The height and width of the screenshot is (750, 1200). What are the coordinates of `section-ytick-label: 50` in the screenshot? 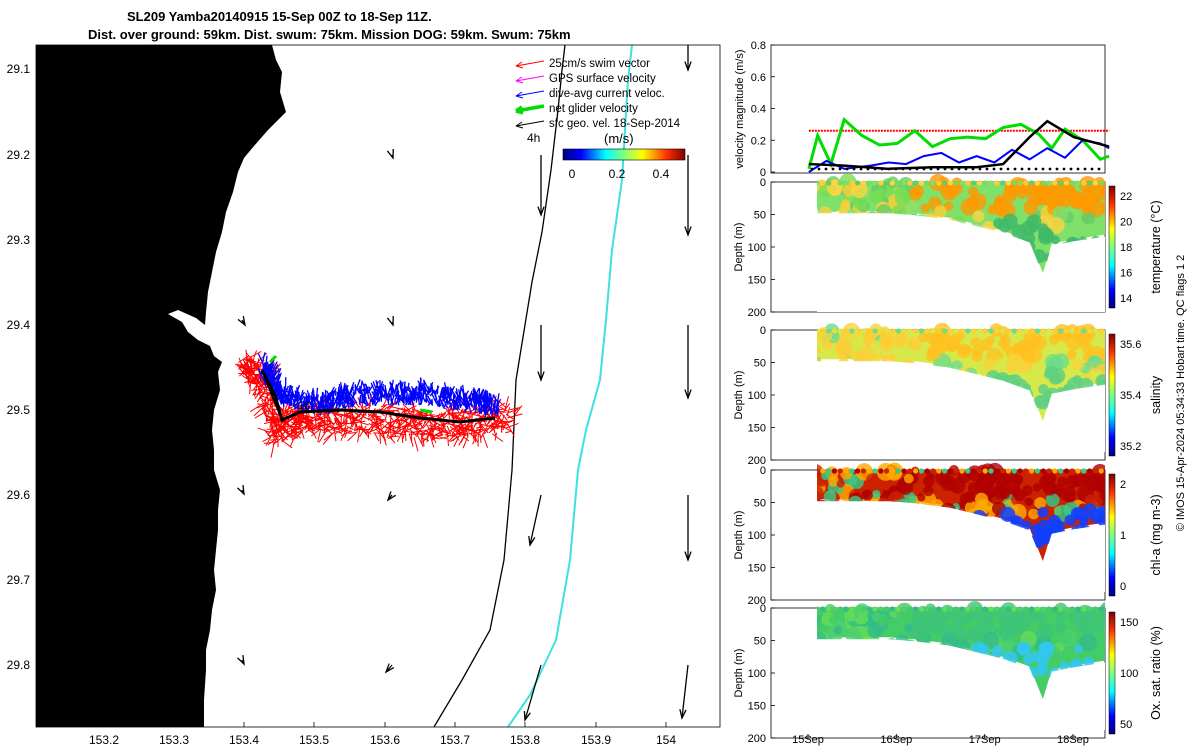 It's located at (760, 364).